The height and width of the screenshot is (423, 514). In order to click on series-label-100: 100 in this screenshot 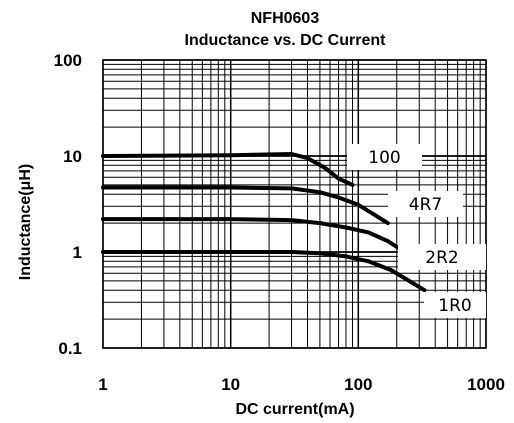, I will do `click(384, 158)`.